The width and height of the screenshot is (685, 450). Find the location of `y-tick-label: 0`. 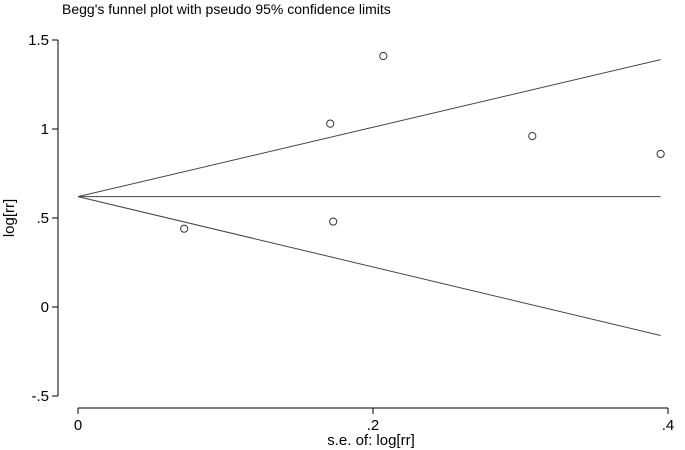

y-tick-label: 0 is located at coordinates (45, 307).